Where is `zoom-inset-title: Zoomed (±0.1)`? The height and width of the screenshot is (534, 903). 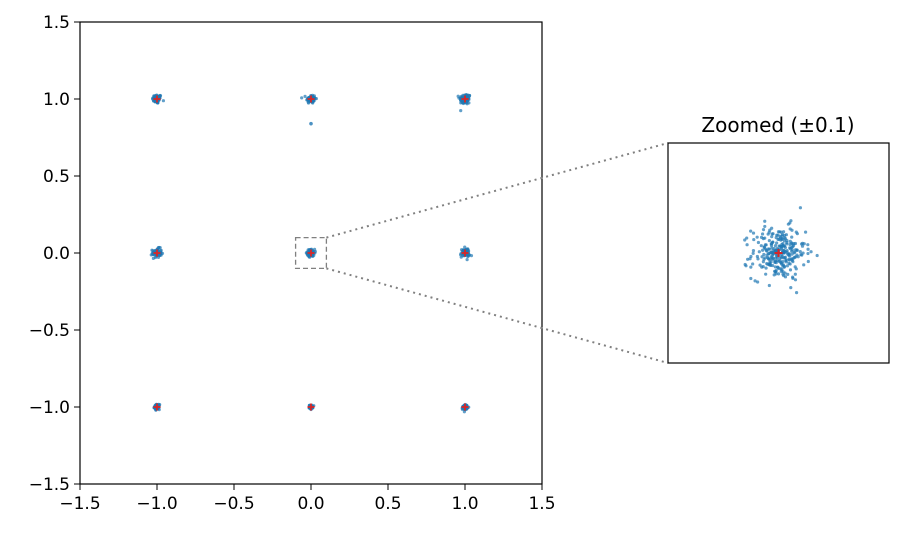 zoom-inset-title: Zoomed (±0.1) is located at coordinates (777, 125).